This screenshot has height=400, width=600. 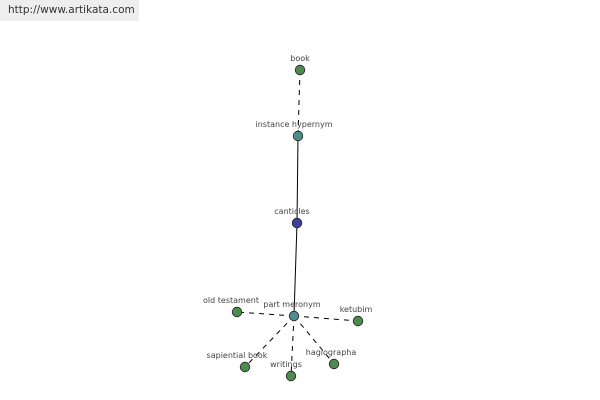 I want to click on node-book, so click(x=300, y=70).